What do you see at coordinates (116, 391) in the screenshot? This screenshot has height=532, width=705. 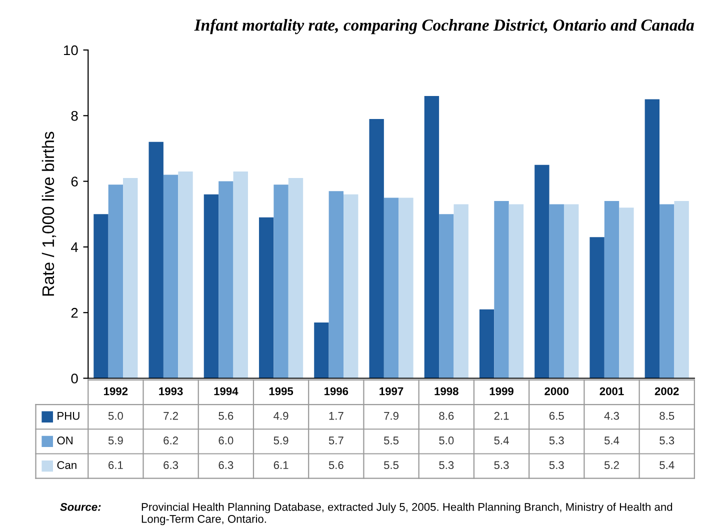 I see `x-tick-label: 1992` at bounding box center [116, 391].